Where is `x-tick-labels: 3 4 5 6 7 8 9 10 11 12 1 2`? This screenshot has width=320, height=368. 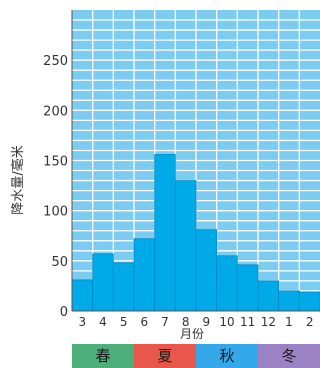
x-tick-labels: 3 4 5 6 7 8 9 10 11 12 1 2 is located at coordinates (196, 322).